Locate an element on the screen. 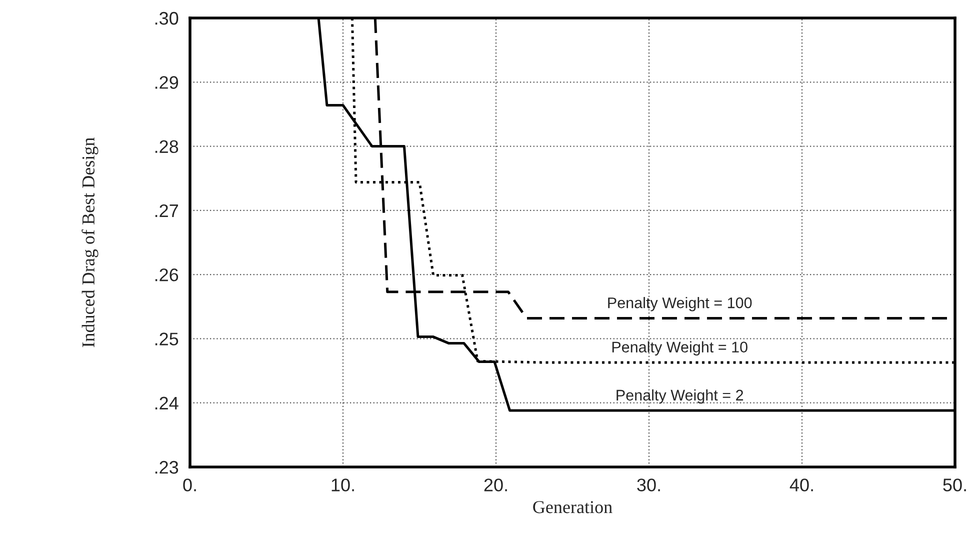 Image resolution: width=975 pixels, height=548 pixels. x-tick-label: 50. is located at coordinates (954, 485).